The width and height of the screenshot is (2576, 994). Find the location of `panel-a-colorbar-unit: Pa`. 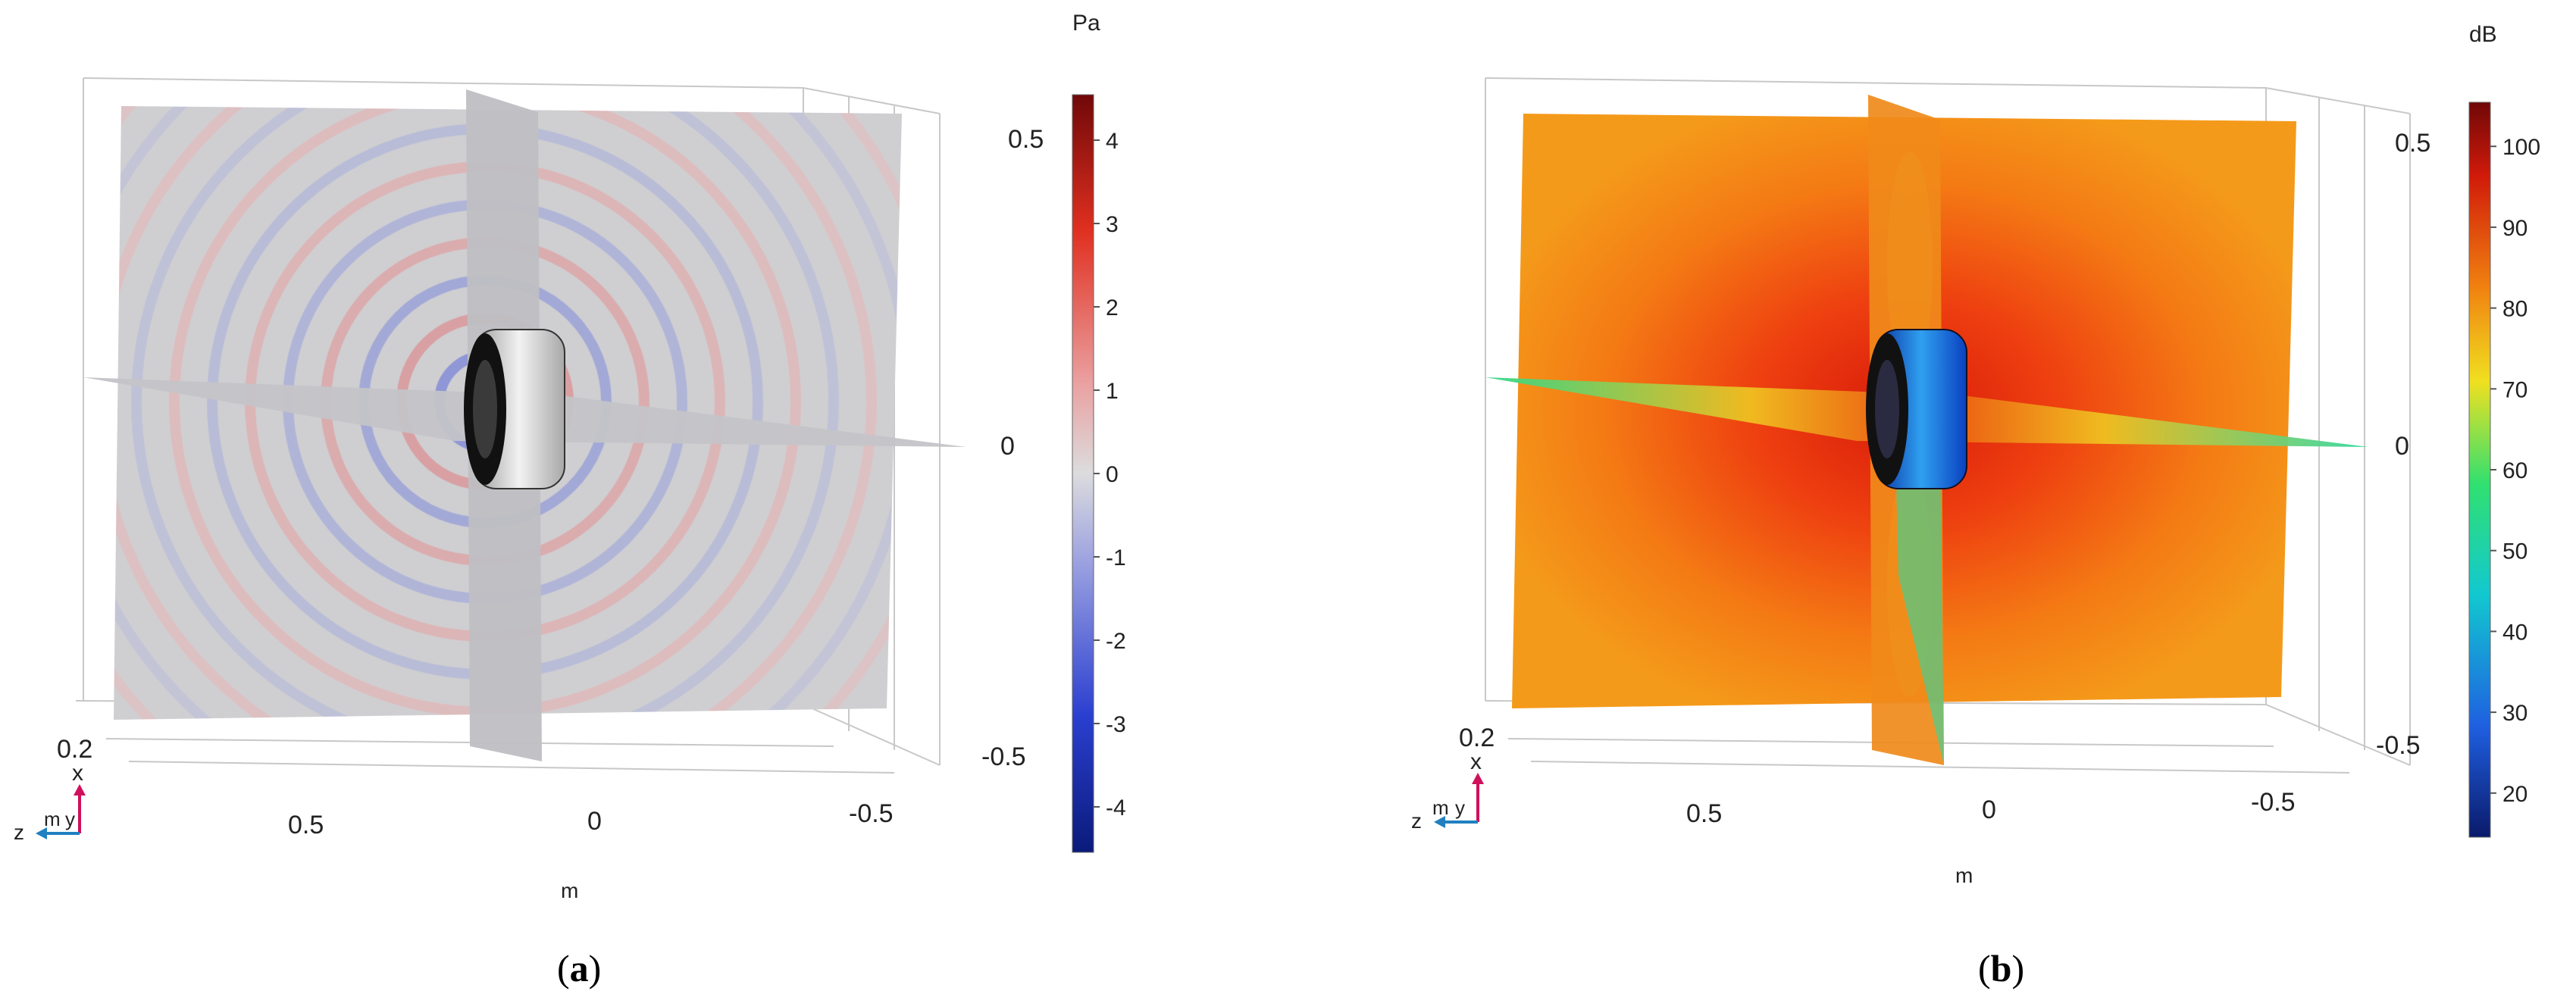

panel-a-colorbar-unit: Pa is located at coordinates (1086, 23).